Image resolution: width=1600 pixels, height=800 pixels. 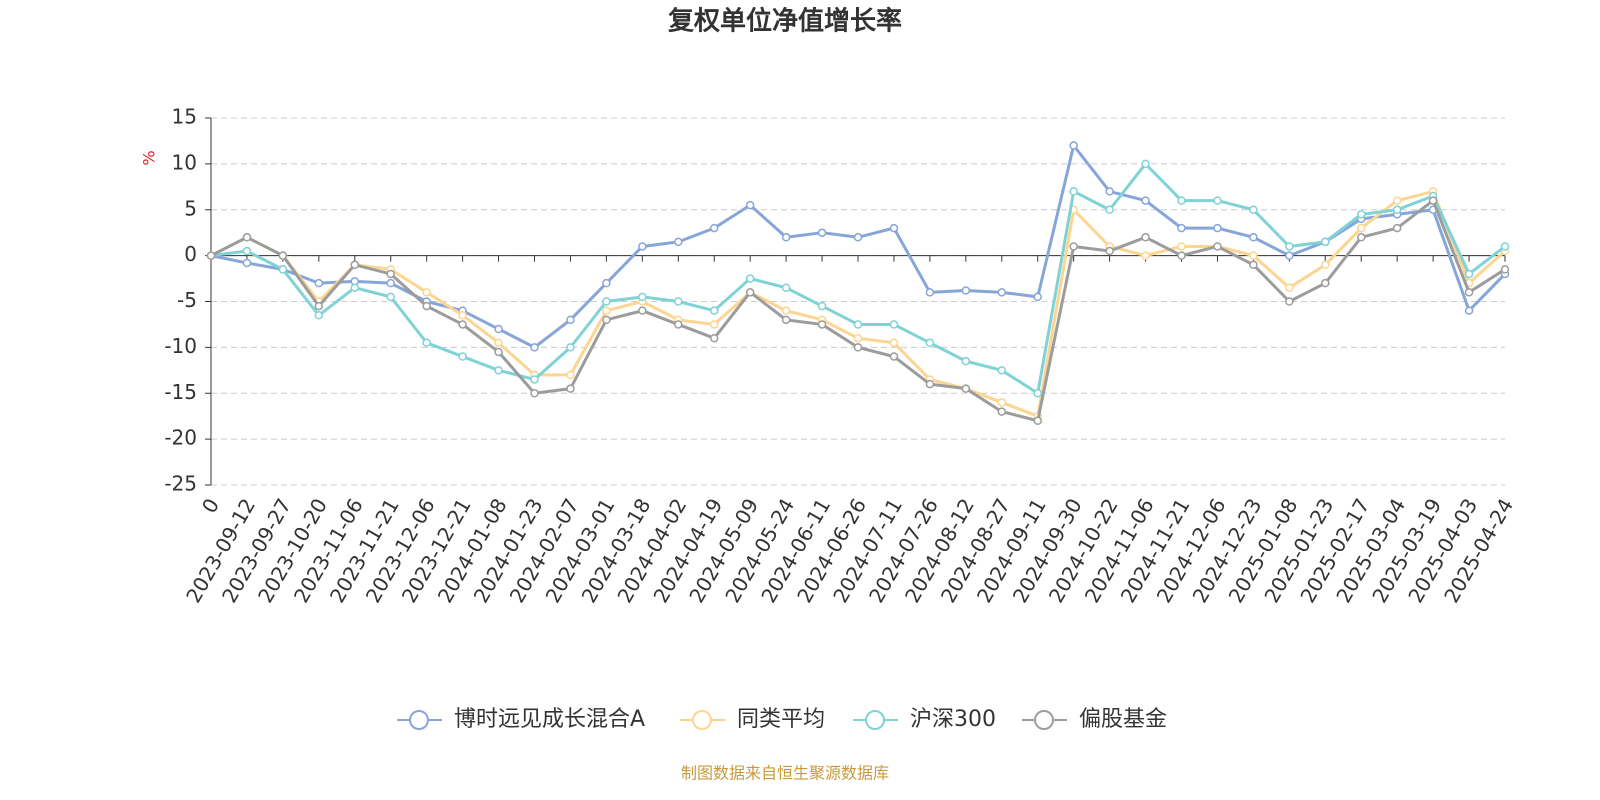 What do you see at coordinates (190, 254) in the screenshot?
I see `y-tick-label: 0` at bounding box center [190, 254].